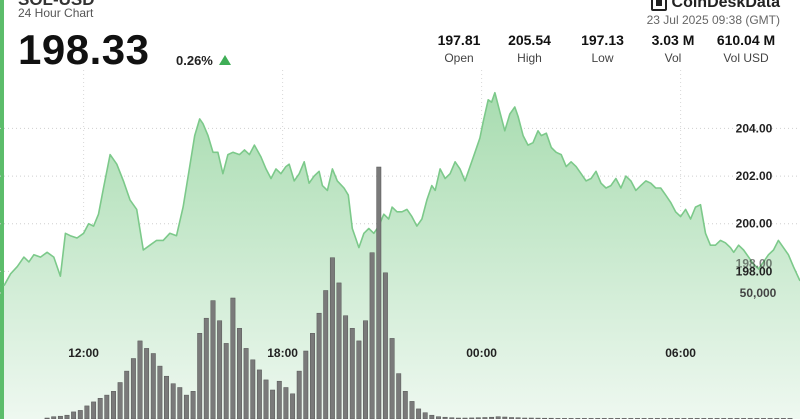 Image resolution: width=800 pixels, height=419 pixels. Describe the element at coordinates (84, 49) in the screenshot. I see `current-price: 198.33` at that location.